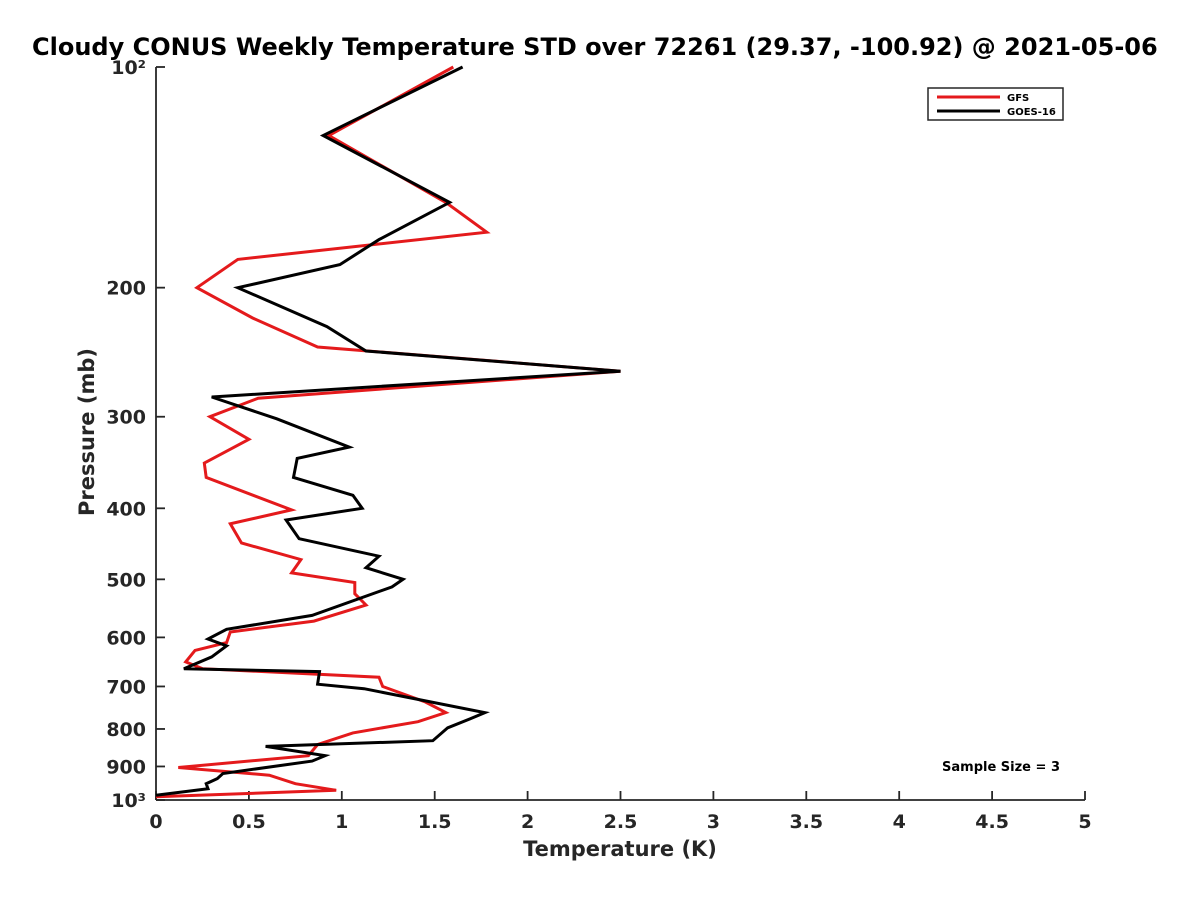 This screenshot has width=1200, height=900. What do you see at coordinates (128, 68) in the screenshot?
I see `y-tick-label: 10²` at bounding box center [128, 68].